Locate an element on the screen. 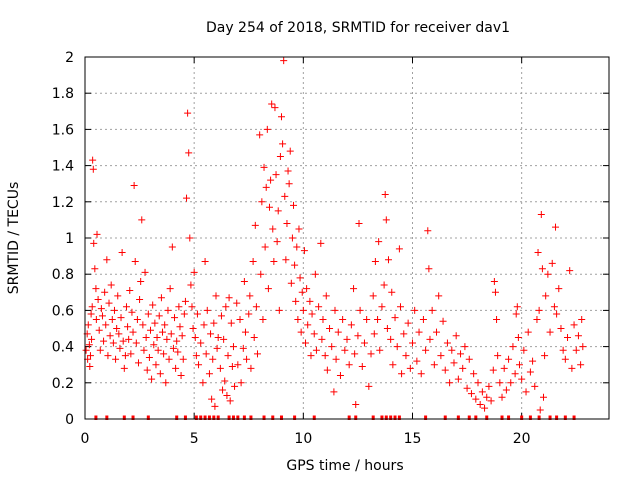 The width and height of the screenshot is (640, 480). y-tick-label: 0.4 is located at coordinates (63, 348).